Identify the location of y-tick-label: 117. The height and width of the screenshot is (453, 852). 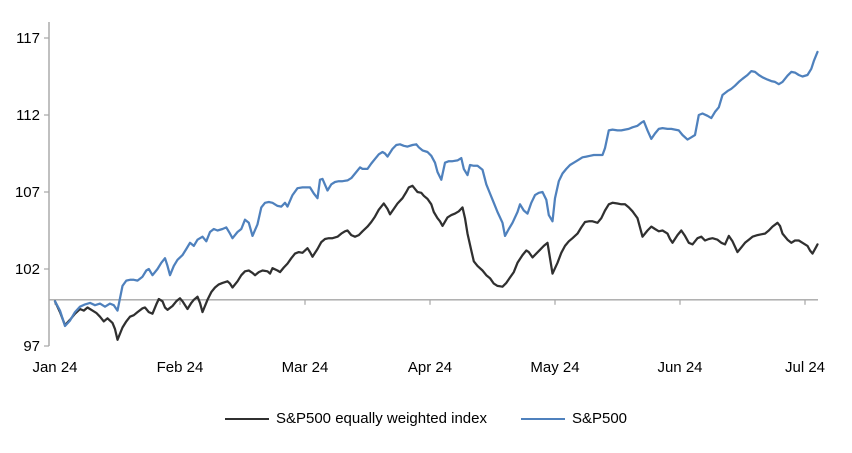
(28, 38).